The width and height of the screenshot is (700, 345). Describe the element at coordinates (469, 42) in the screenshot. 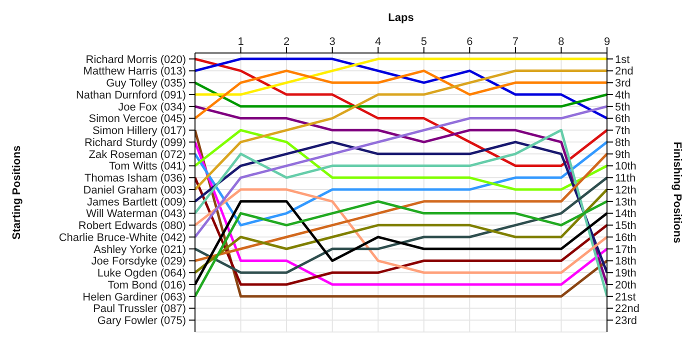

I see `x-tick-label: 6` at that location.